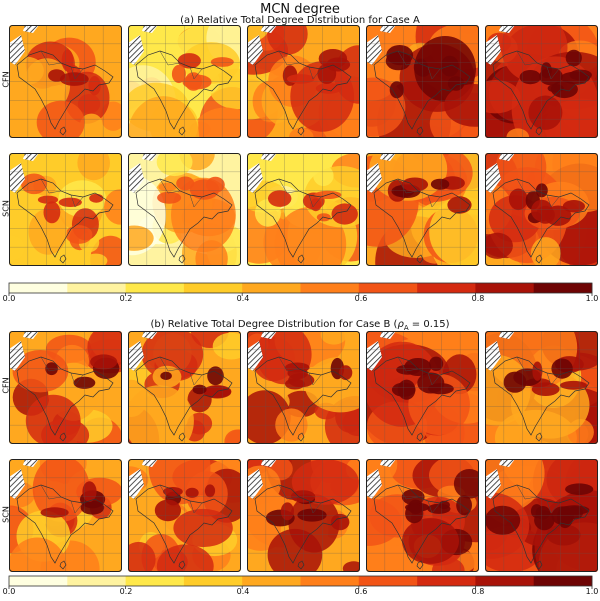  What do you see at coordinates (478, 591) in the screenshot?
I see `cbar-b-tick-4: 0.8` at bounding box center [478, 591].